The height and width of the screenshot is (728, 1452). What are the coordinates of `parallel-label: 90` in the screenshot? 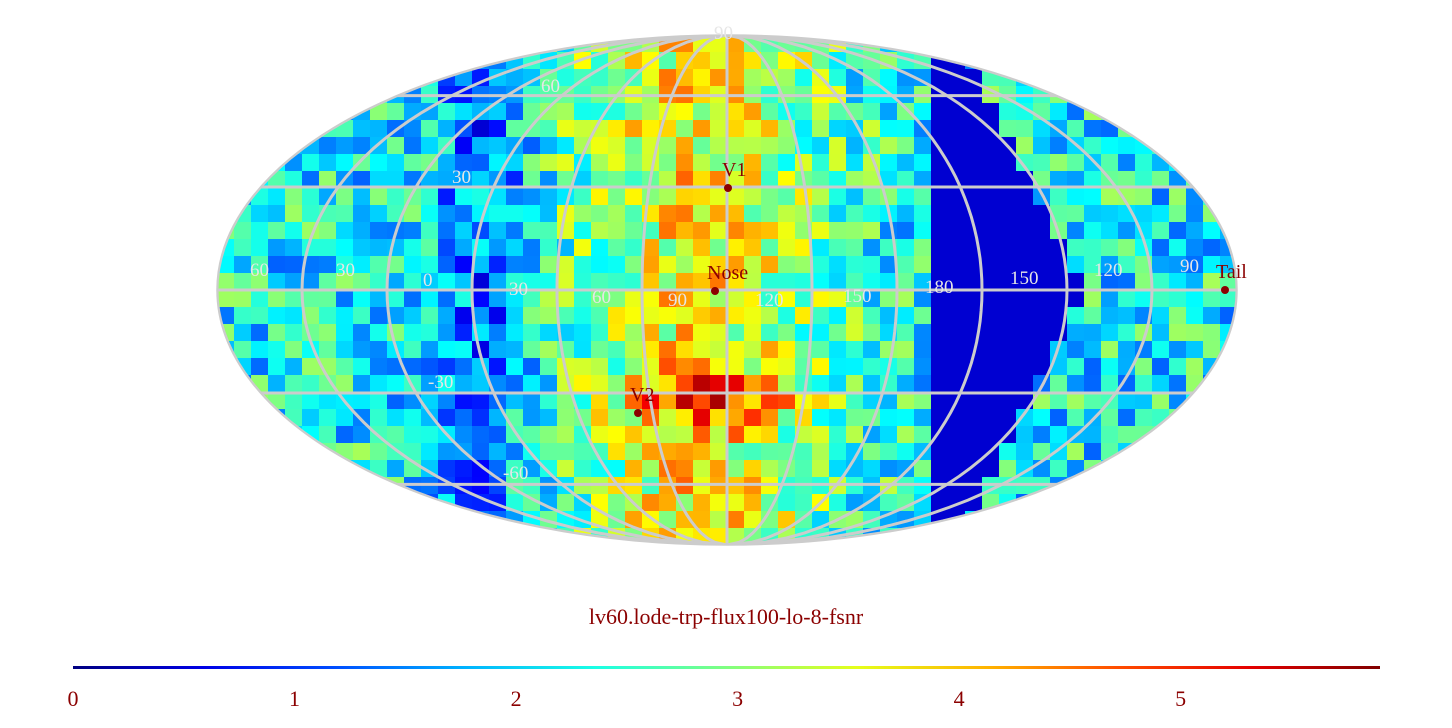 It's located at (723, 33).